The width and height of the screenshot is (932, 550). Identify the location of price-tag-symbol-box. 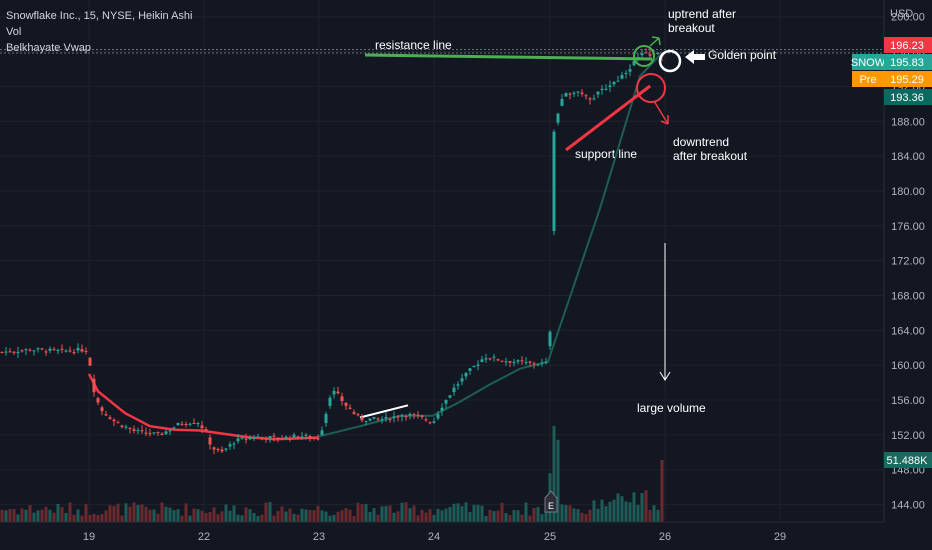
(868, 79).